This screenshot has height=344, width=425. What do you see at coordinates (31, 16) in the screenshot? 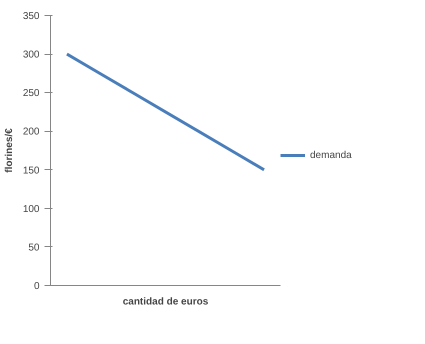
I see `y-tick-label: 350` at bounding box center [31, 16].